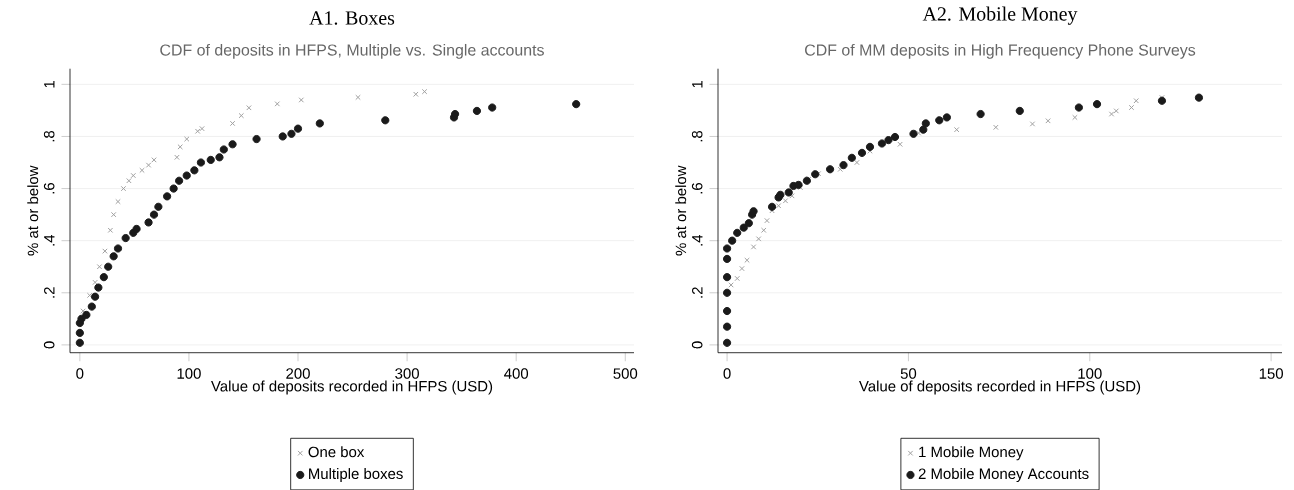  I want to click on legend-label: Multiple boxes, so click(356, 474).